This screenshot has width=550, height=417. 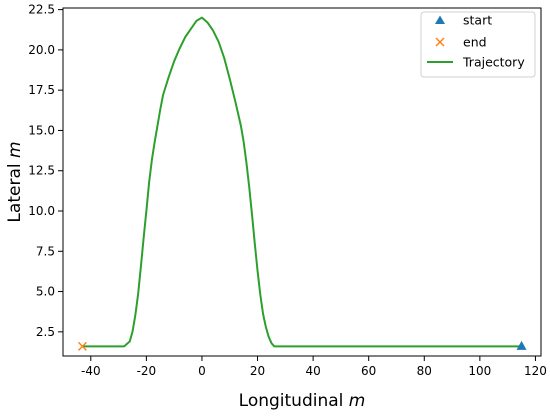 I want to click on y-tick-label: 10.0, so click(x=41, y=211).